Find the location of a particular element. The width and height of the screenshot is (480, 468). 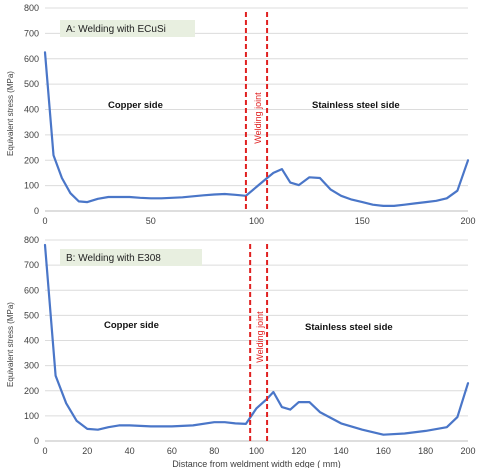

x-tick-label: 80 is located at coordinates (214, 451).